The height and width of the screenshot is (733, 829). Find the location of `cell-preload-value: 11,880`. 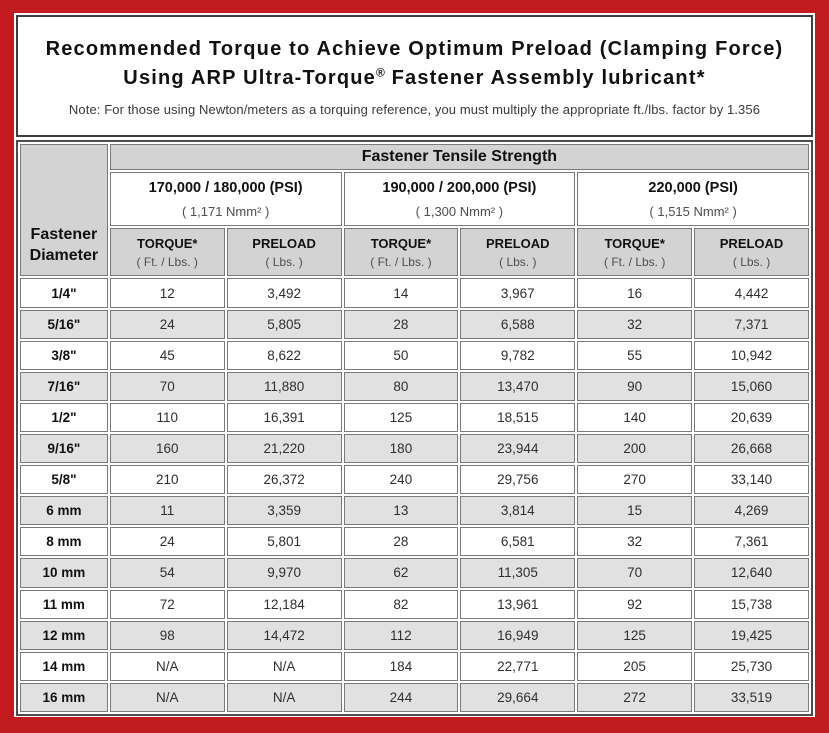

cell-preload-value: 11,880 is located at coordinates (284, 386).